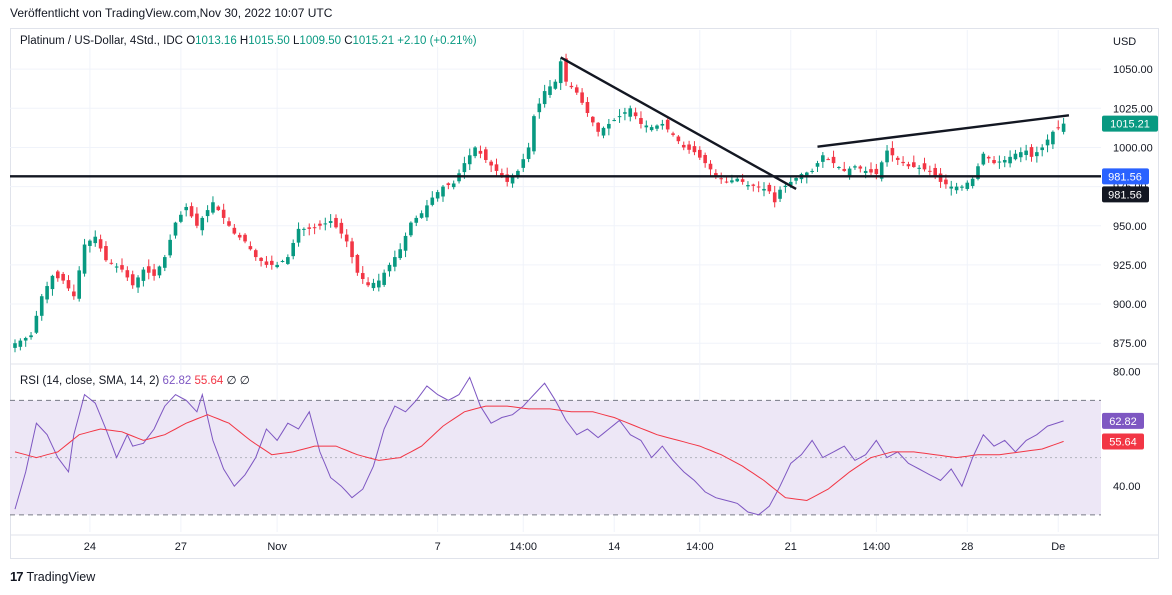  Describe the element at coordinates (539, 453) in the screenshot. I see `rsi-sma-line` at that location.